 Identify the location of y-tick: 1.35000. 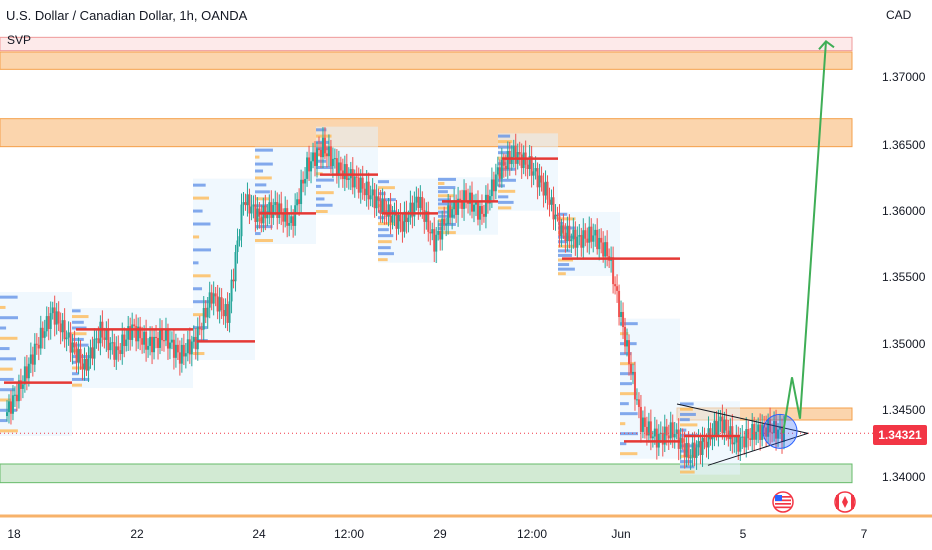
(904, 344).